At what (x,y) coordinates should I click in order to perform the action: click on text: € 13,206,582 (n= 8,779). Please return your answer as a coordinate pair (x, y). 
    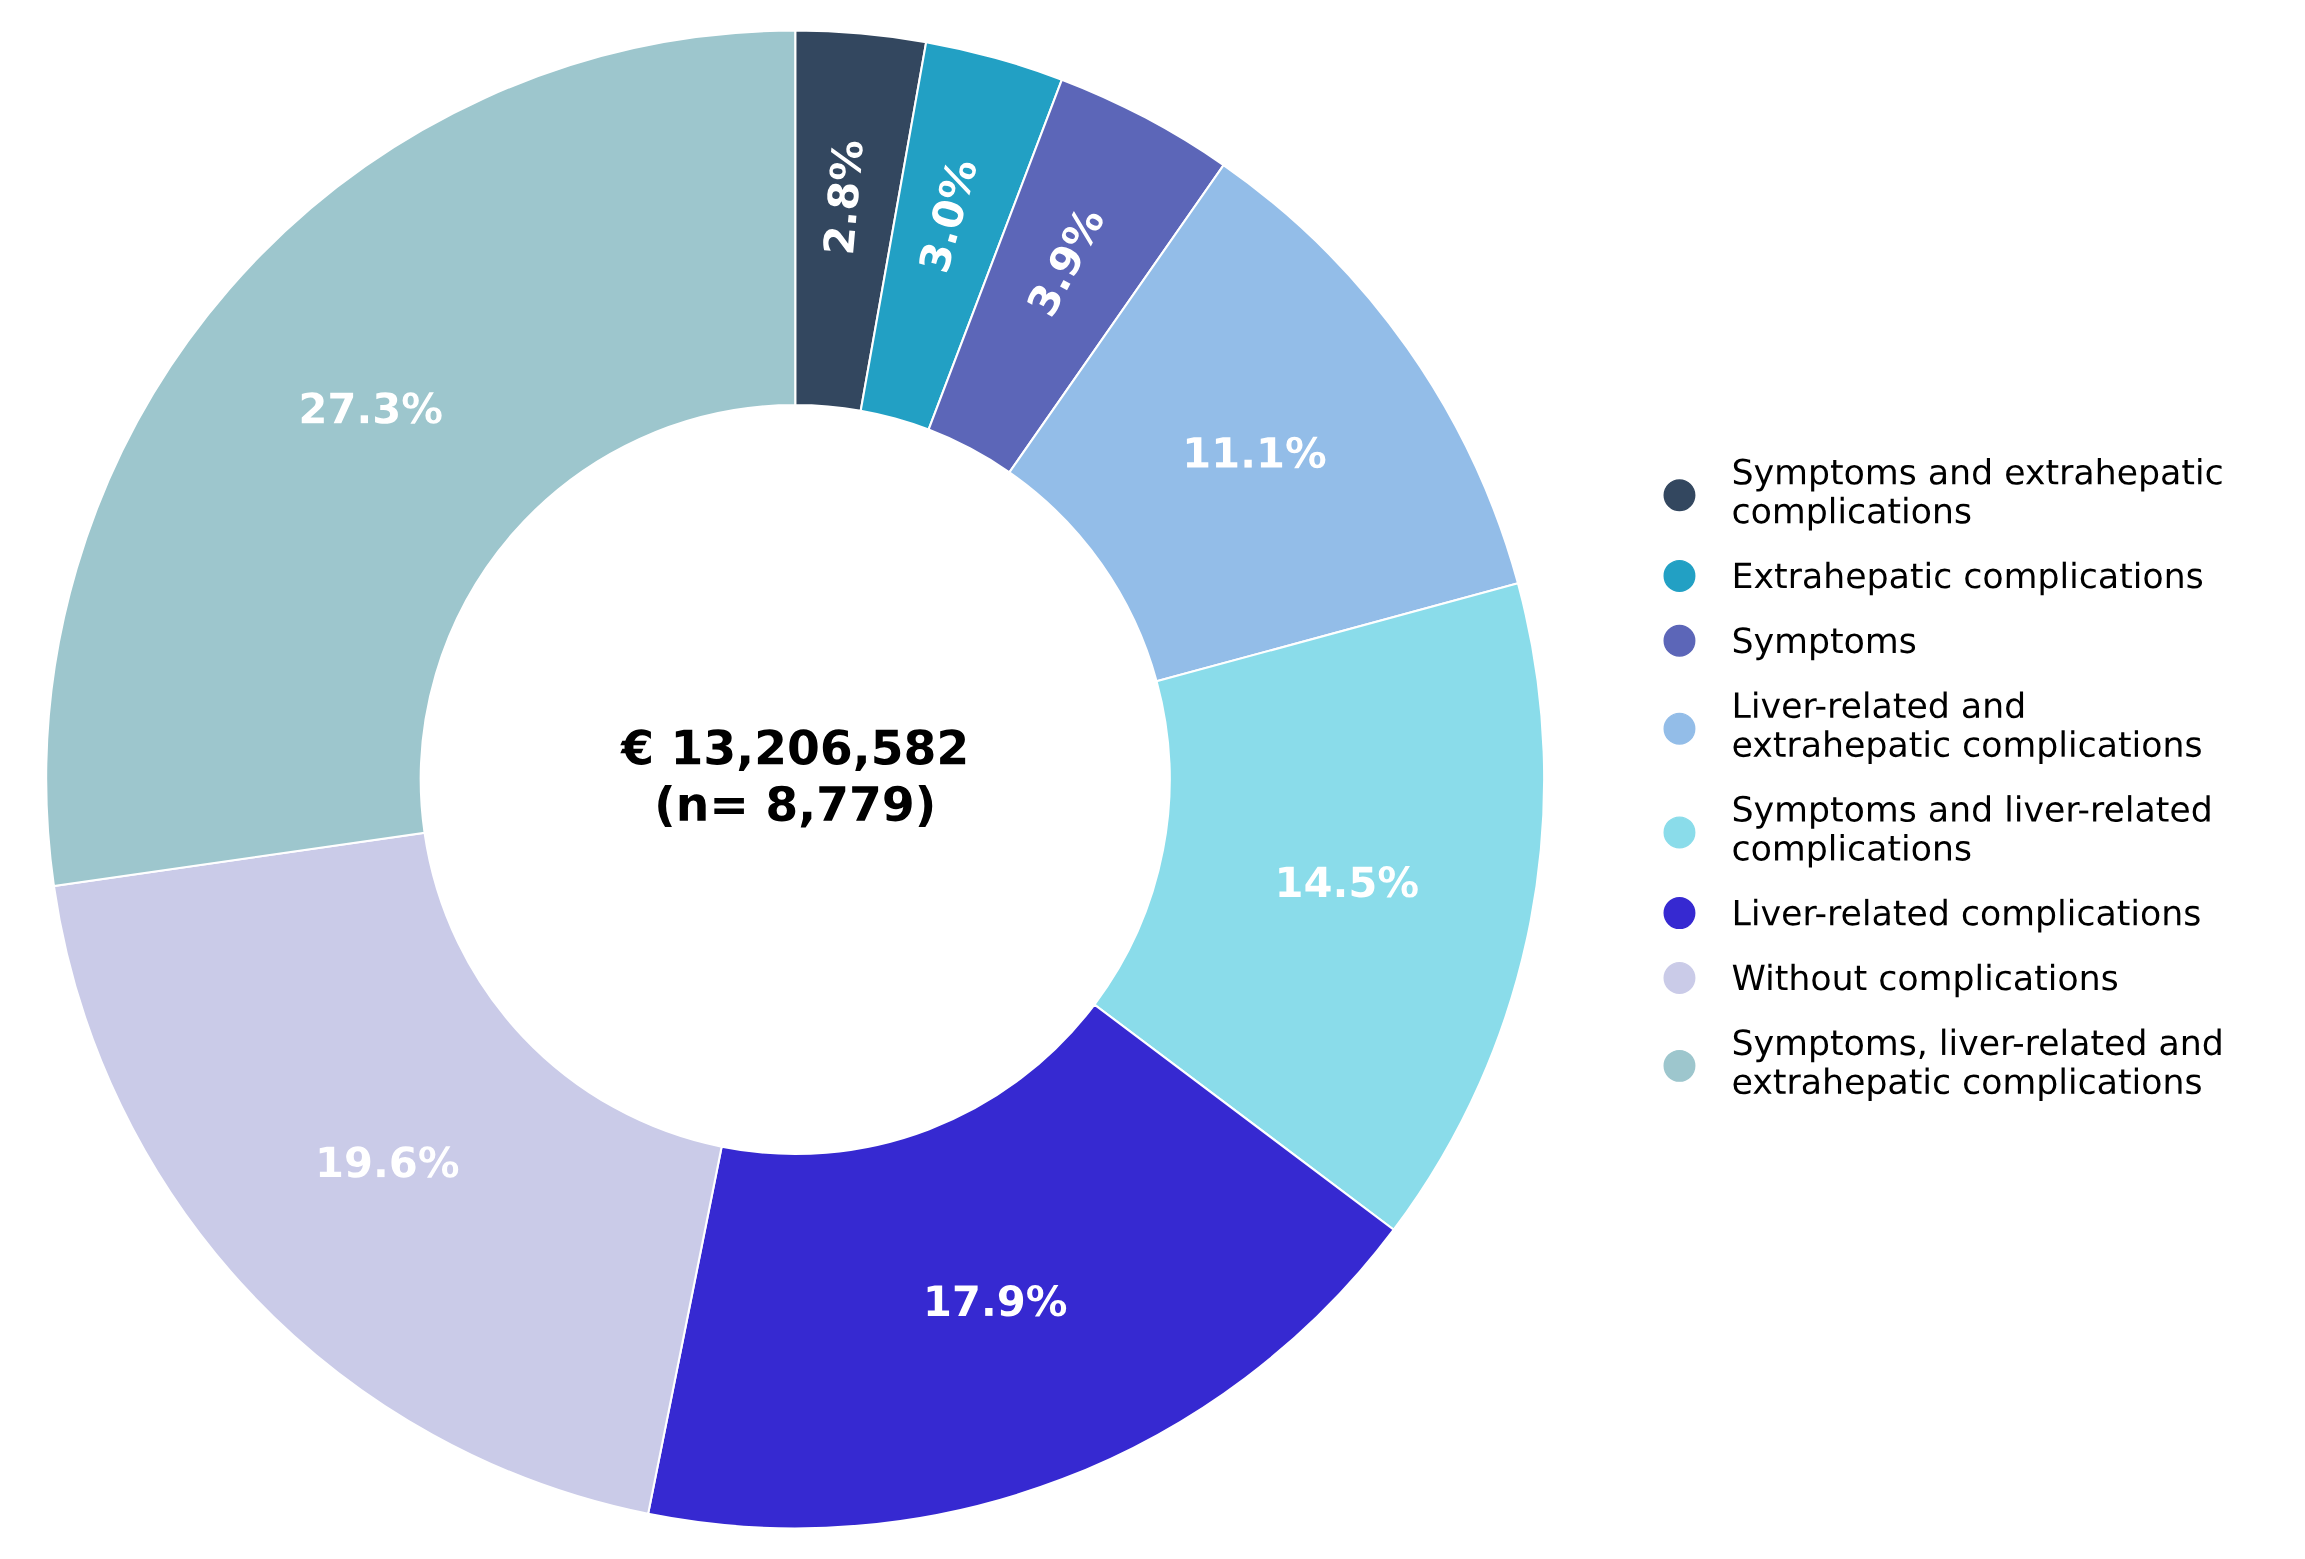
    Looking at the image, I should click on (793, 778).